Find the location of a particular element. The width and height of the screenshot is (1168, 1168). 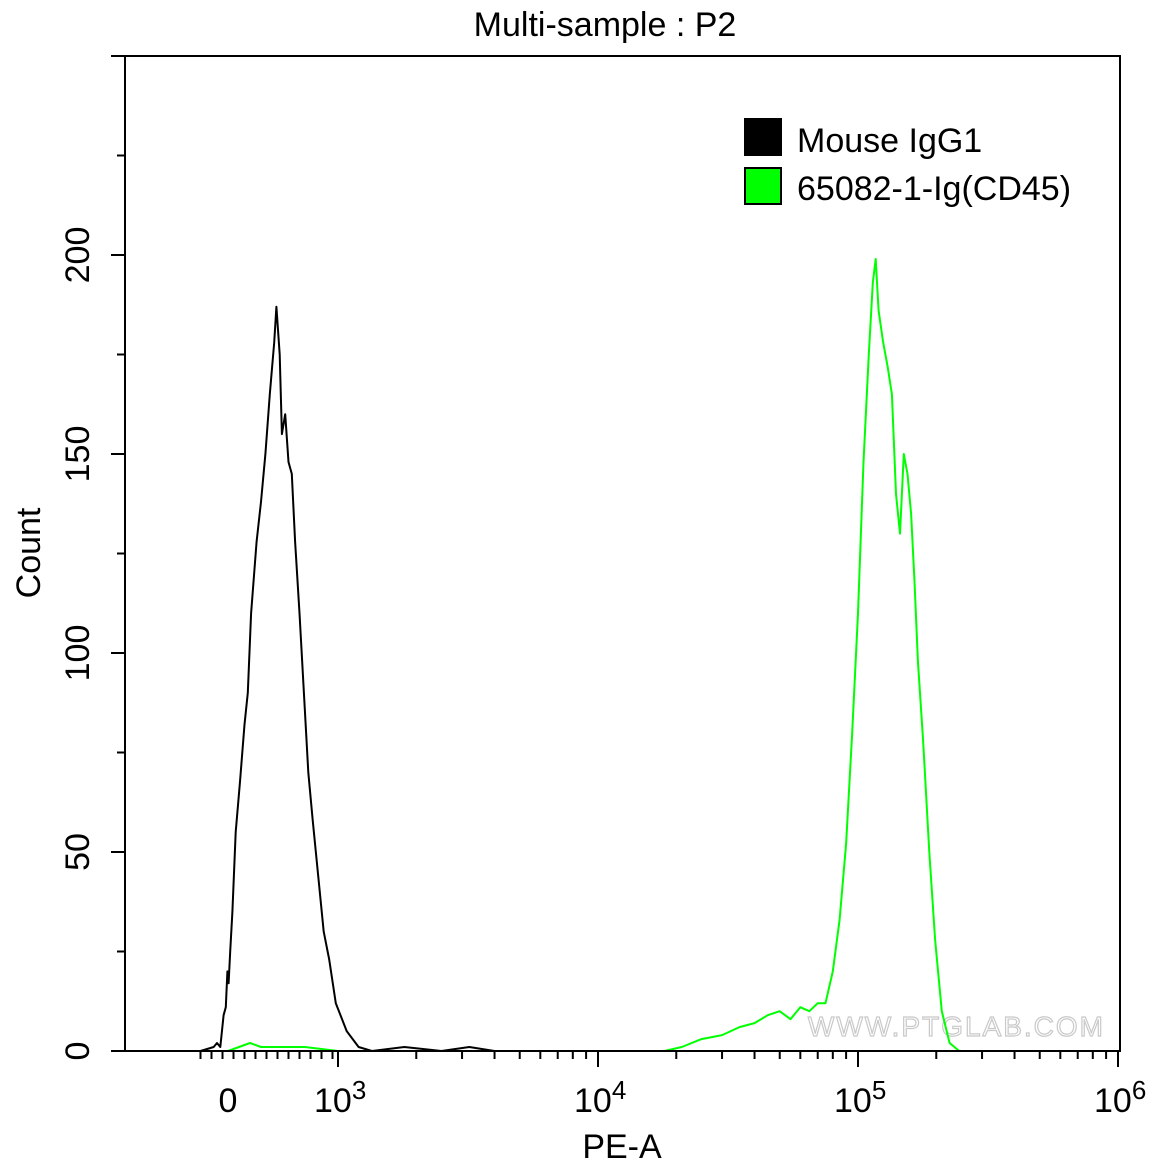

y-tick-label: 200 is located at coordinates (78, 255).